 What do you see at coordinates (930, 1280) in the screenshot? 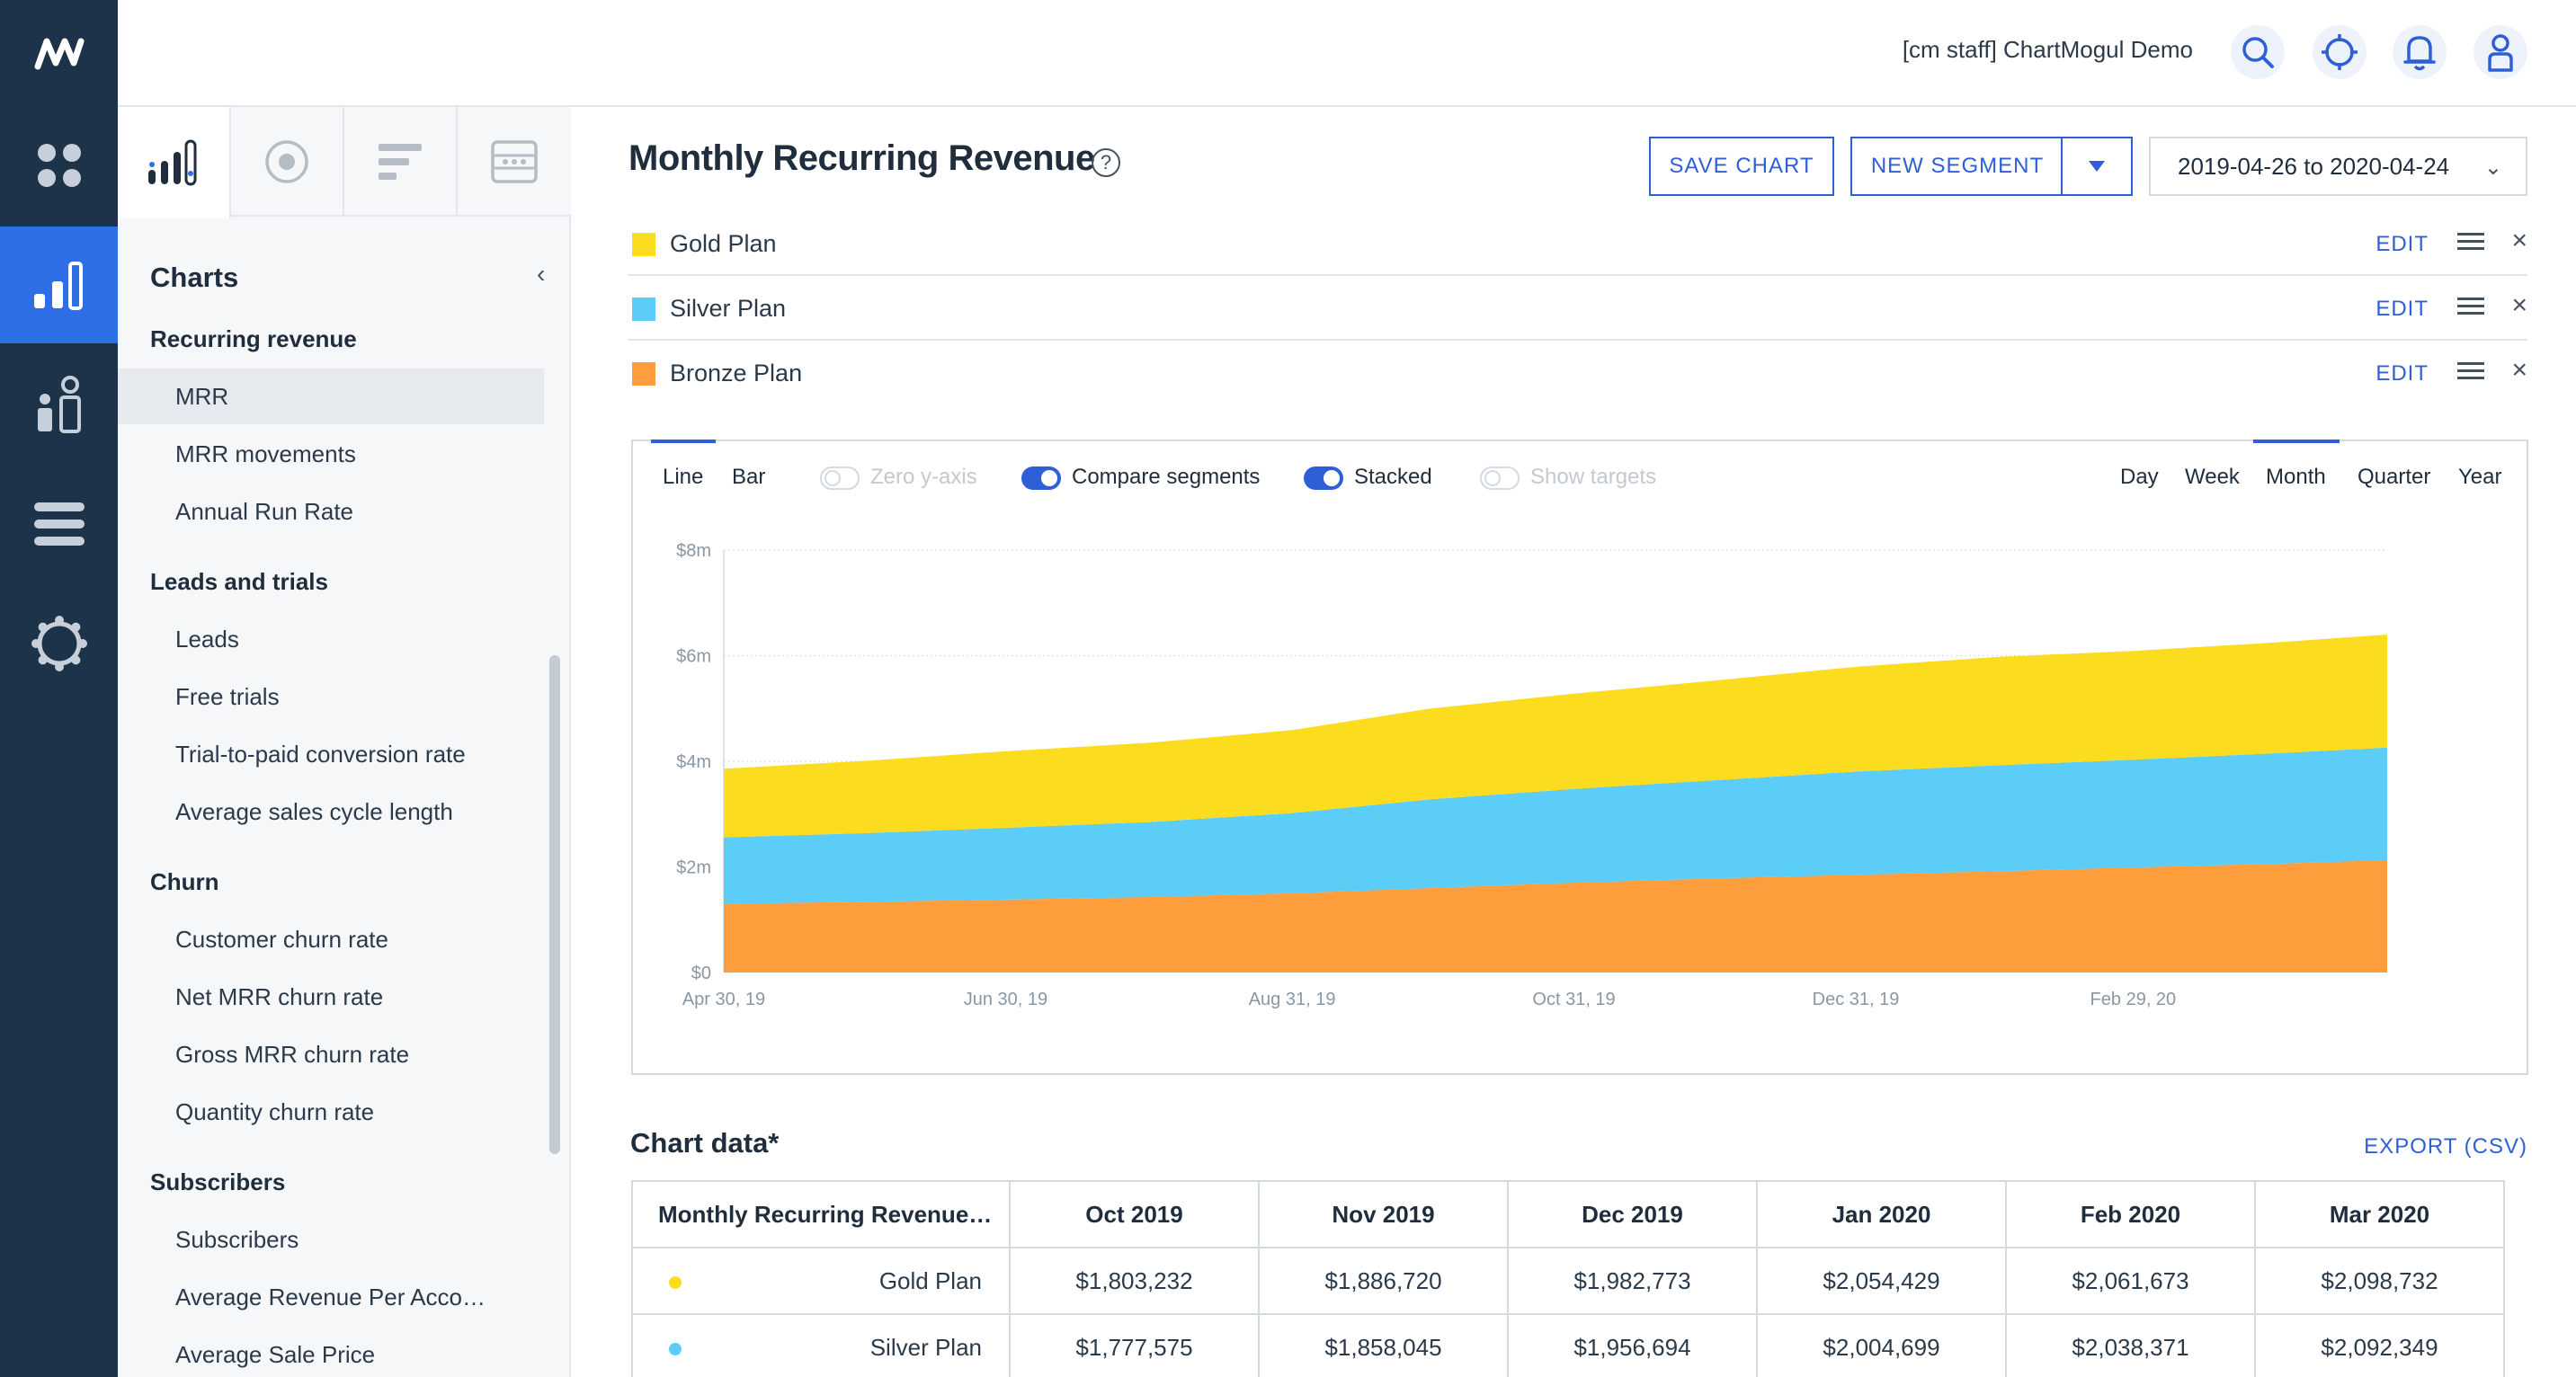
I see `row-name: Gold Plan` at bounding box center [930, 1280].